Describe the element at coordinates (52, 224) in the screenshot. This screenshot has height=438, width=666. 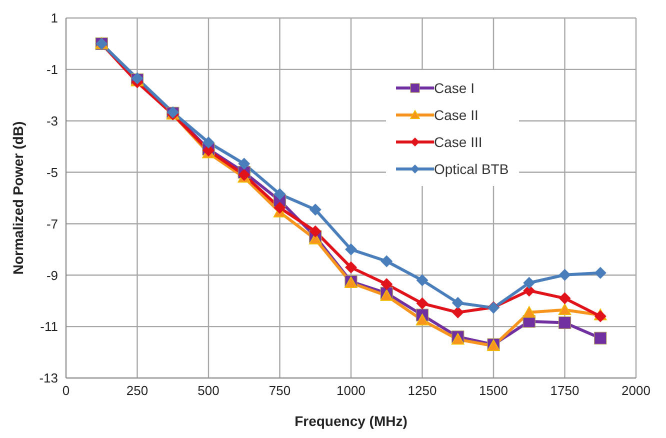
I see `y-tick-label: -7` at that location.